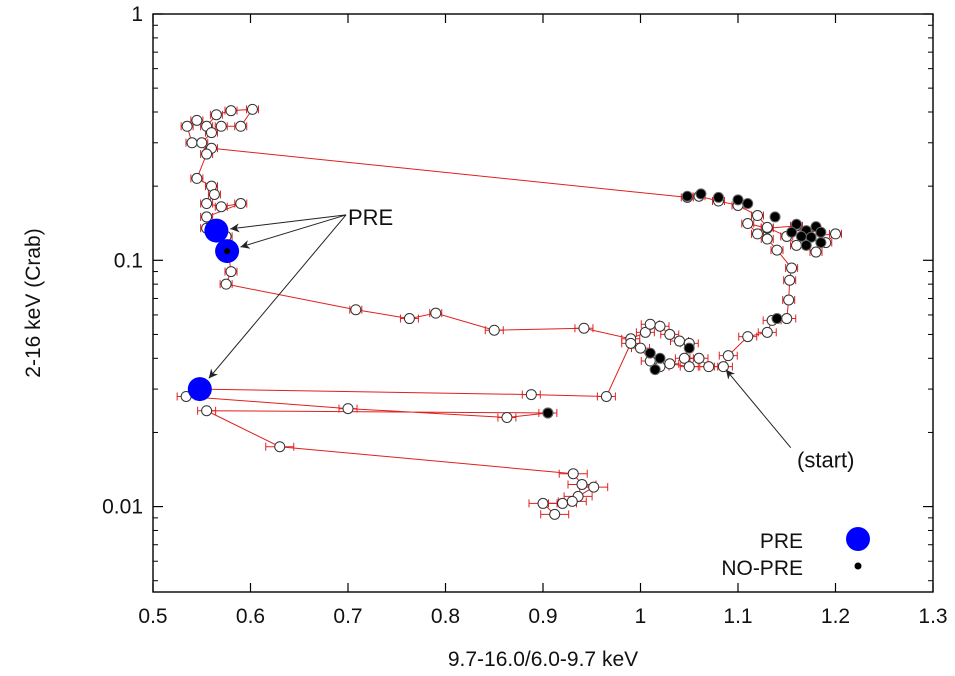 This screenshot has width=955, height=676. What do you see at coordinates (762, 568) in the screenshot?
I see `legend-label-nopre: NO-PRE` at bounding box center [762, 568].